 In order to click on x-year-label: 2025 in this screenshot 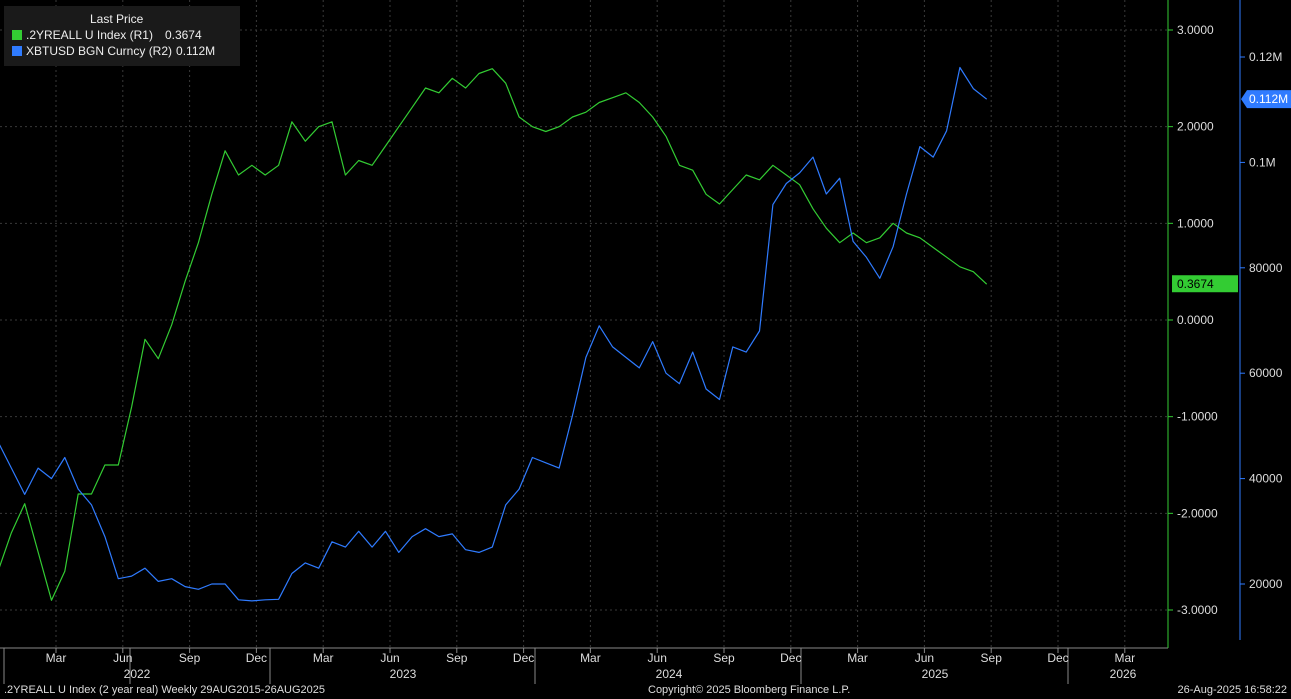, I will do `click(935, 674)`.